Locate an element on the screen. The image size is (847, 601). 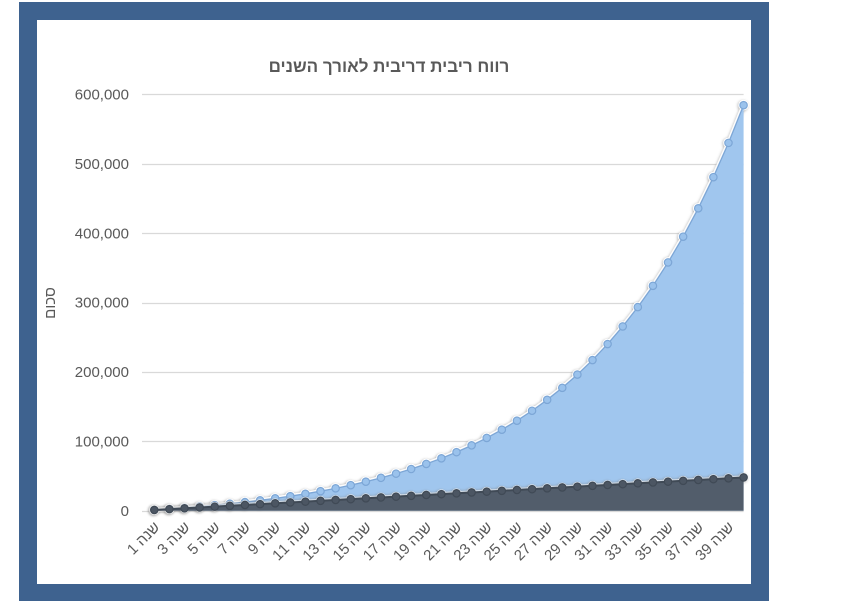
svg-text: 300,000 is located at coordinates (102, 303).